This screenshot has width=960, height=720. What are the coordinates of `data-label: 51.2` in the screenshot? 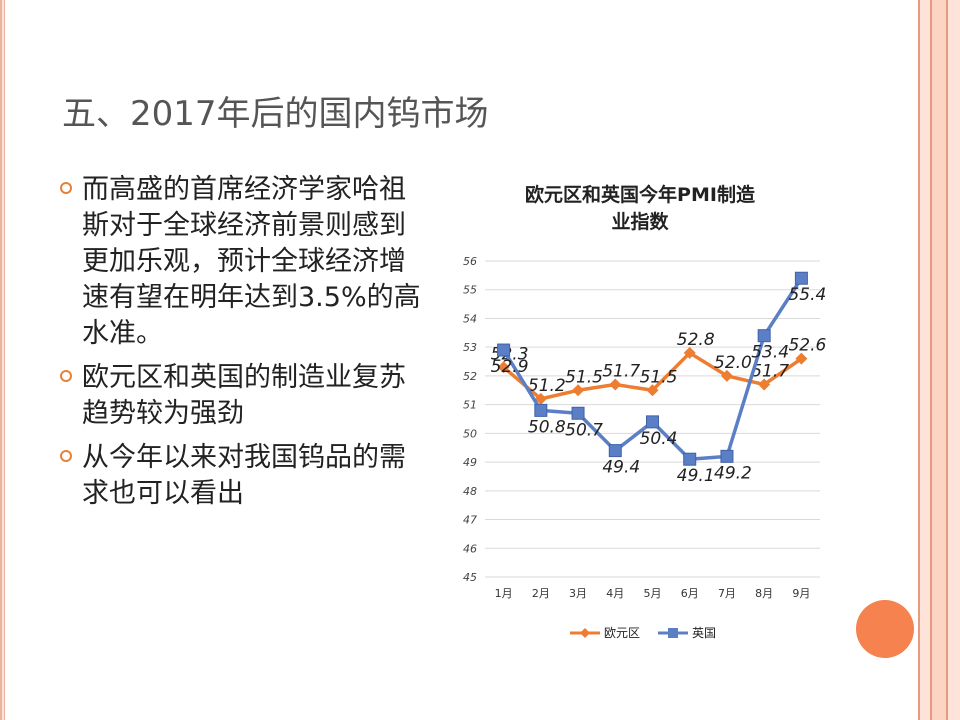 It's located at (547, 386).